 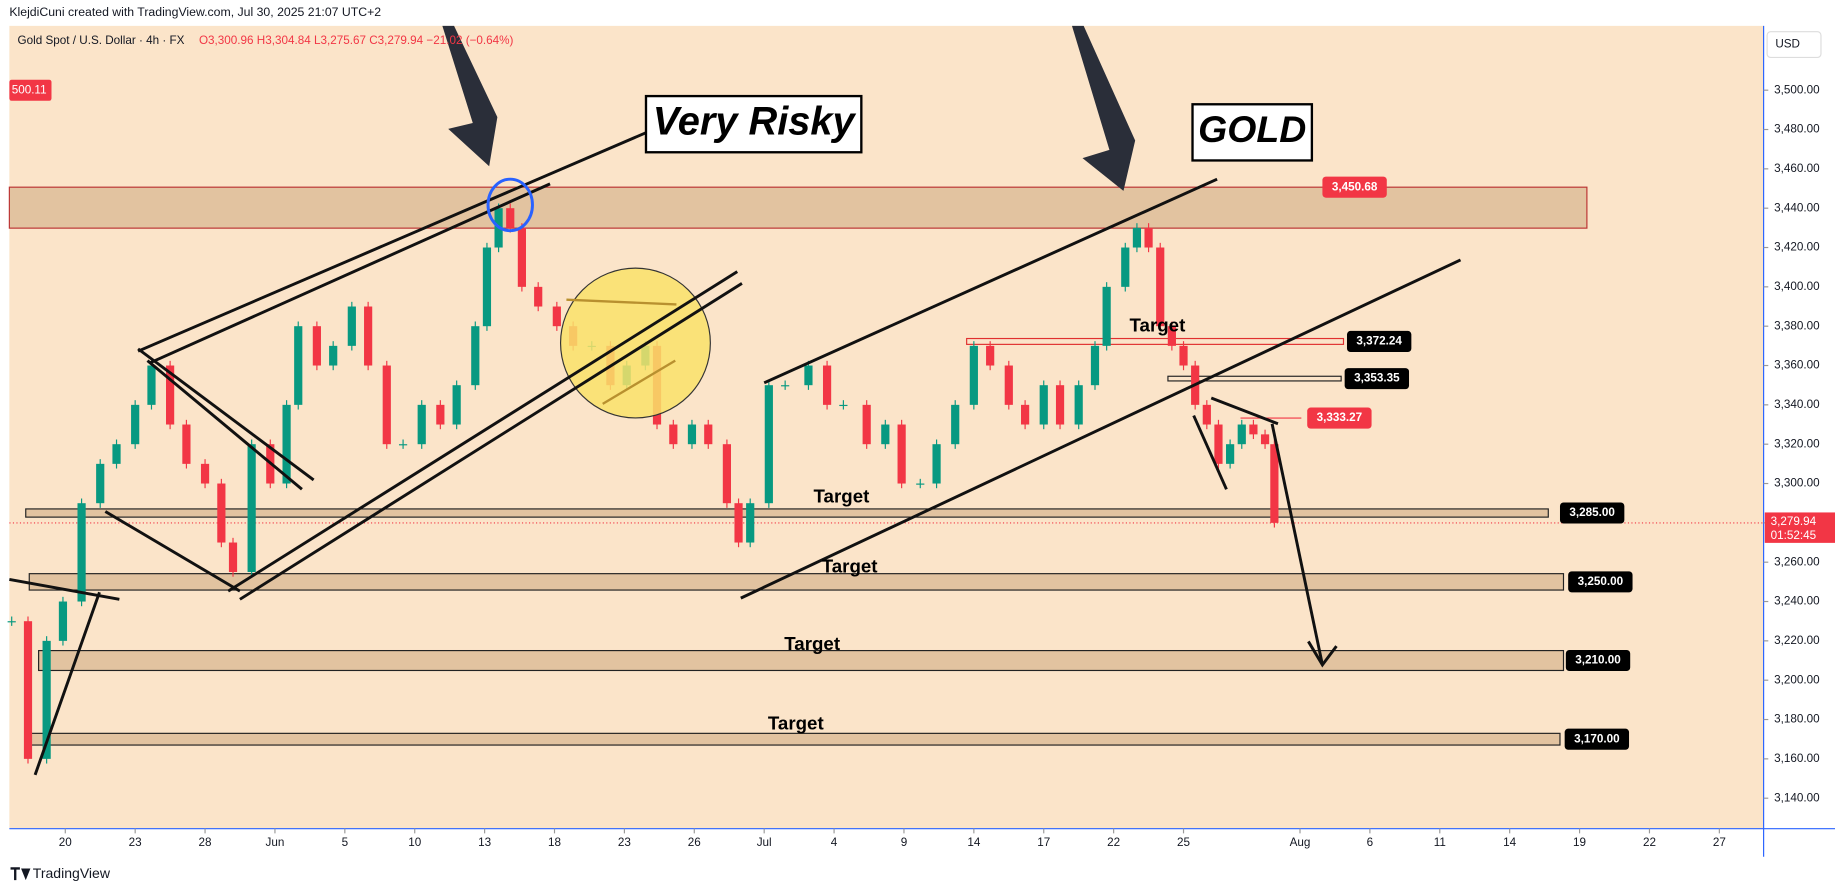 What do you see at coordinates (1379, 341) in the screenshot?
I see `level-label: 3,372.24` at bounding box center [1379, 341].